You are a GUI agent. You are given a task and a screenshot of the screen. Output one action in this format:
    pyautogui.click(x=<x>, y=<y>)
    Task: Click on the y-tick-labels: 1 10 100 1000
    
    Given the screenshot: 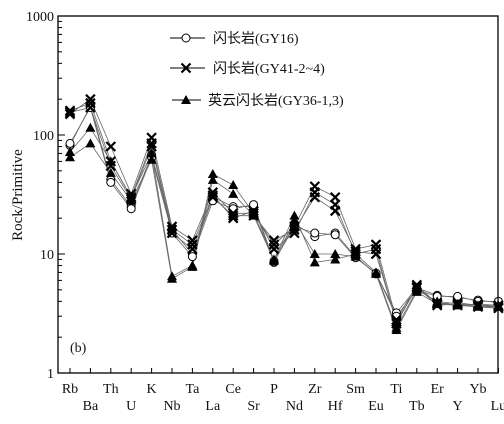 What is the action you would take?
    pyautogui.click(x=40, y=196)
    